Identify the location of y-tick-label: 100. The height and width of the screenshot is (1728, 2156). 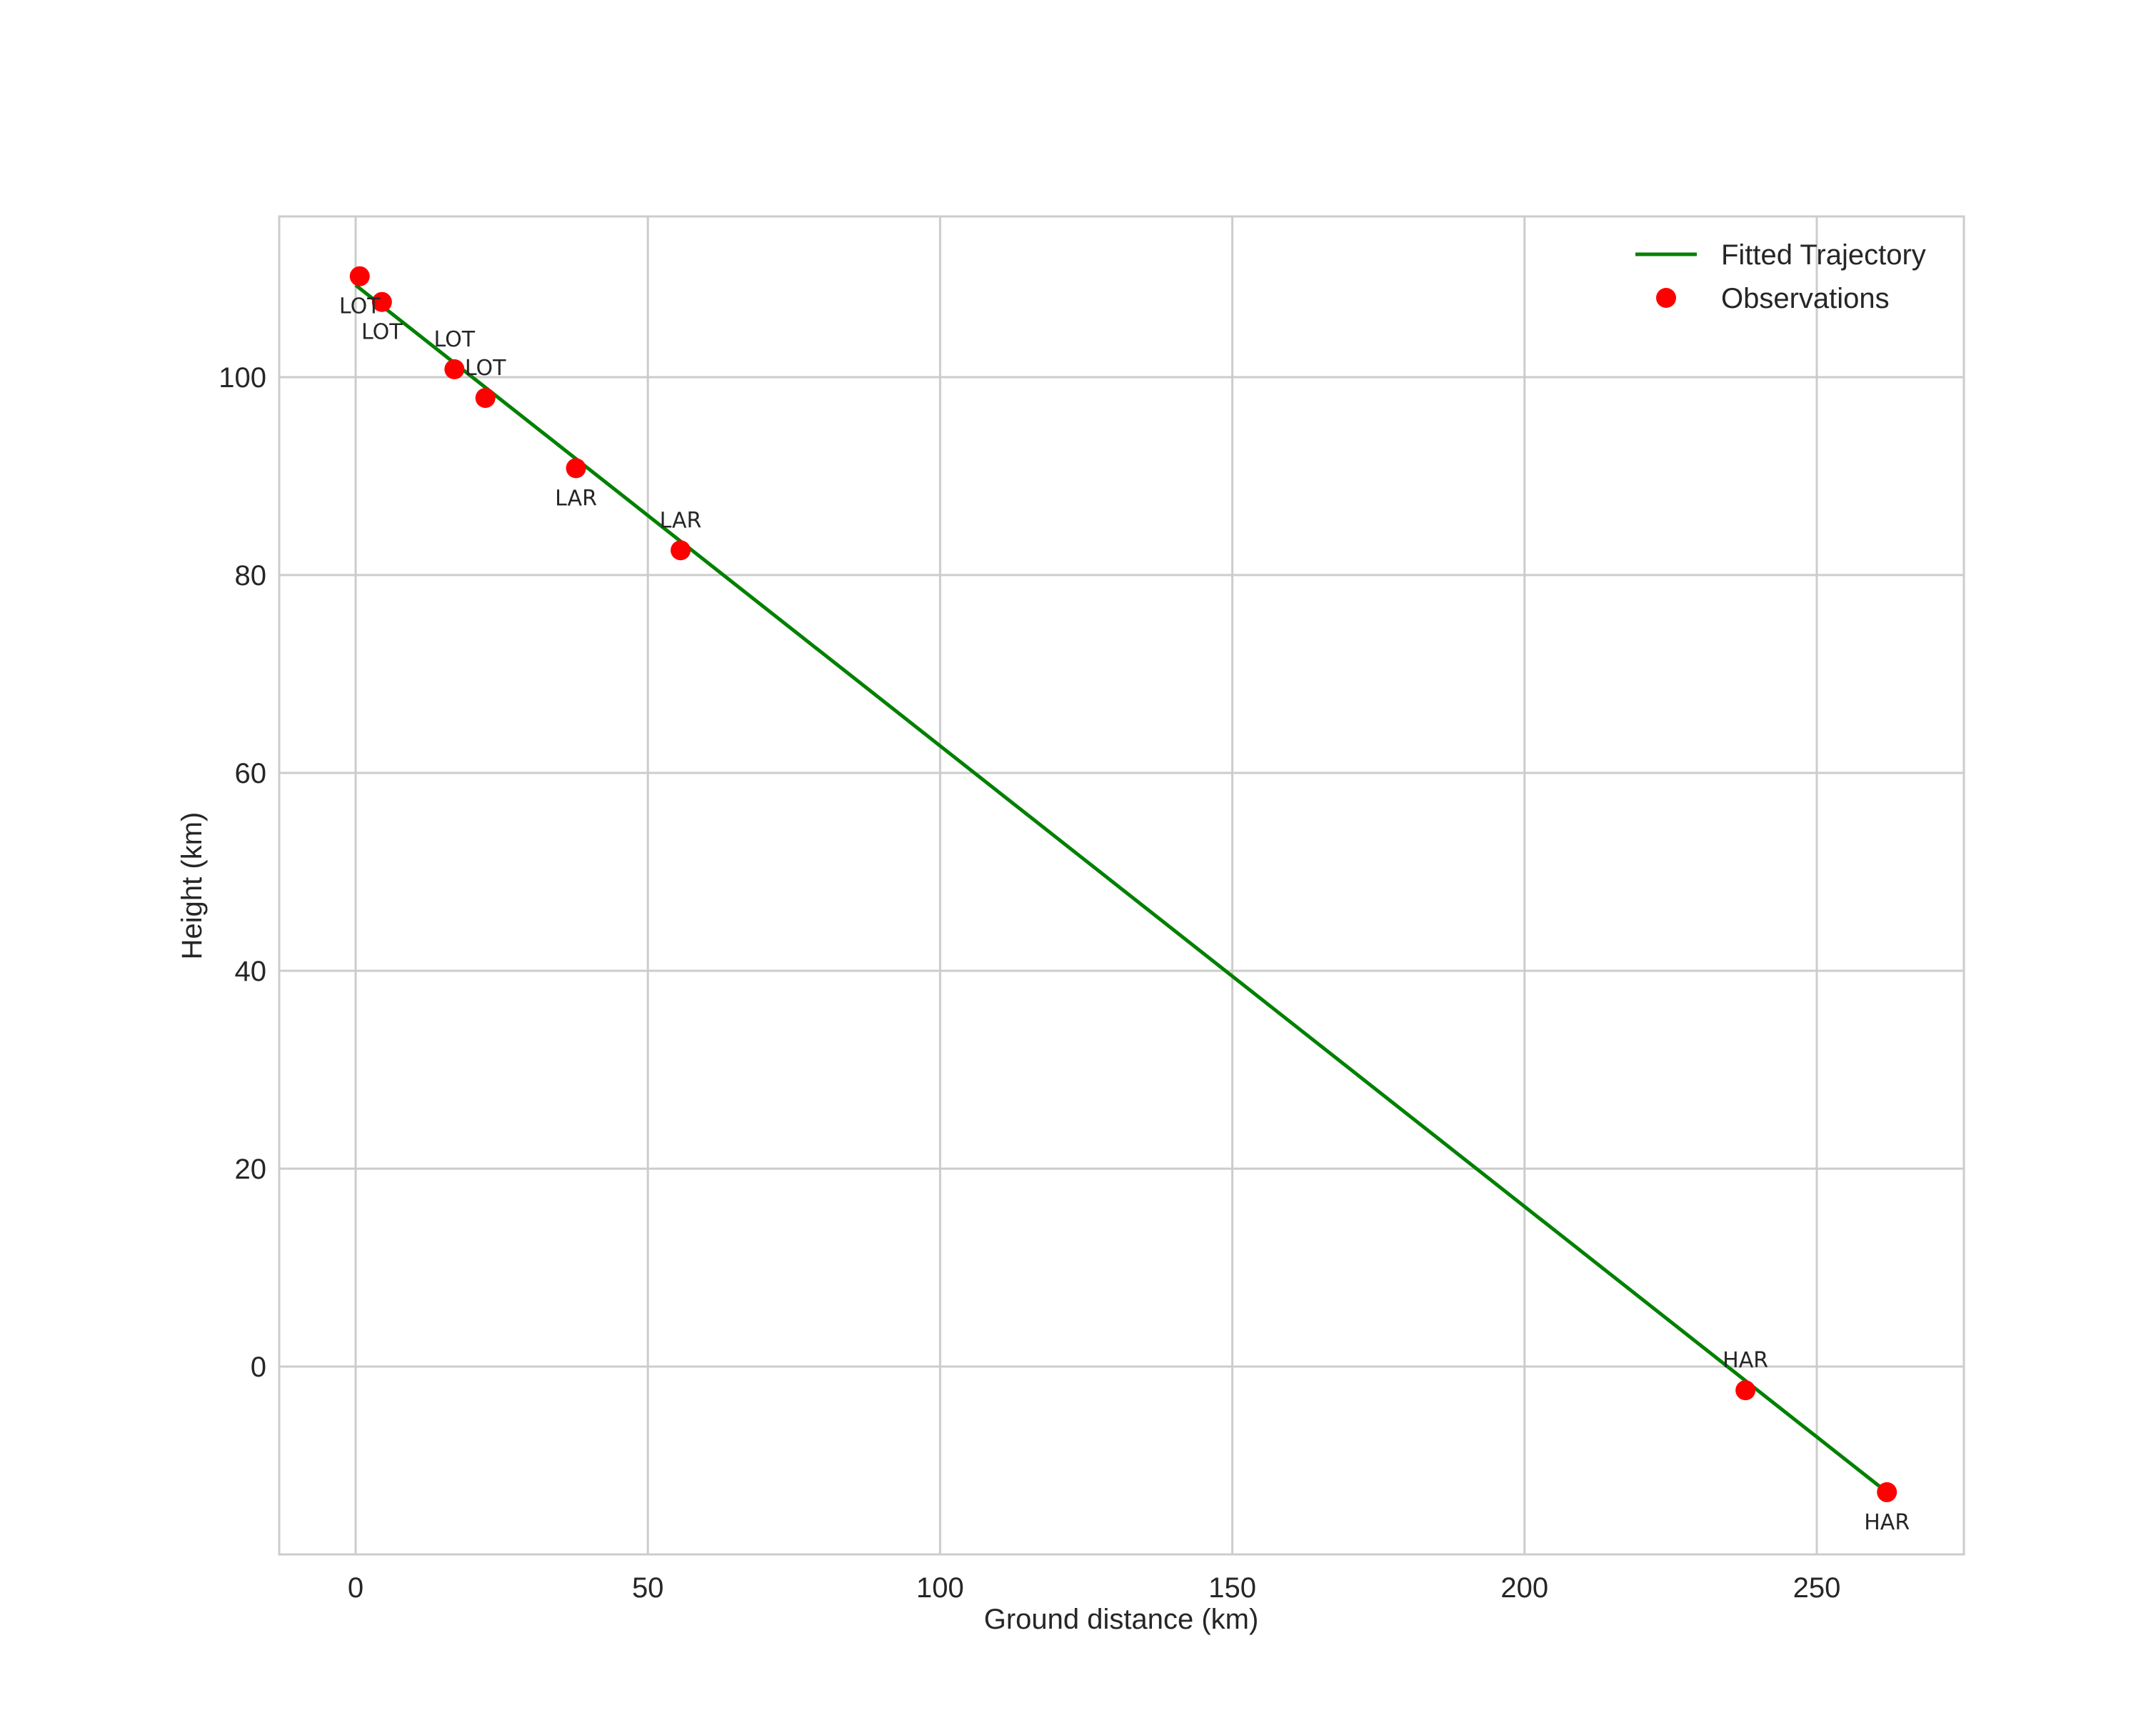
(243, 378).